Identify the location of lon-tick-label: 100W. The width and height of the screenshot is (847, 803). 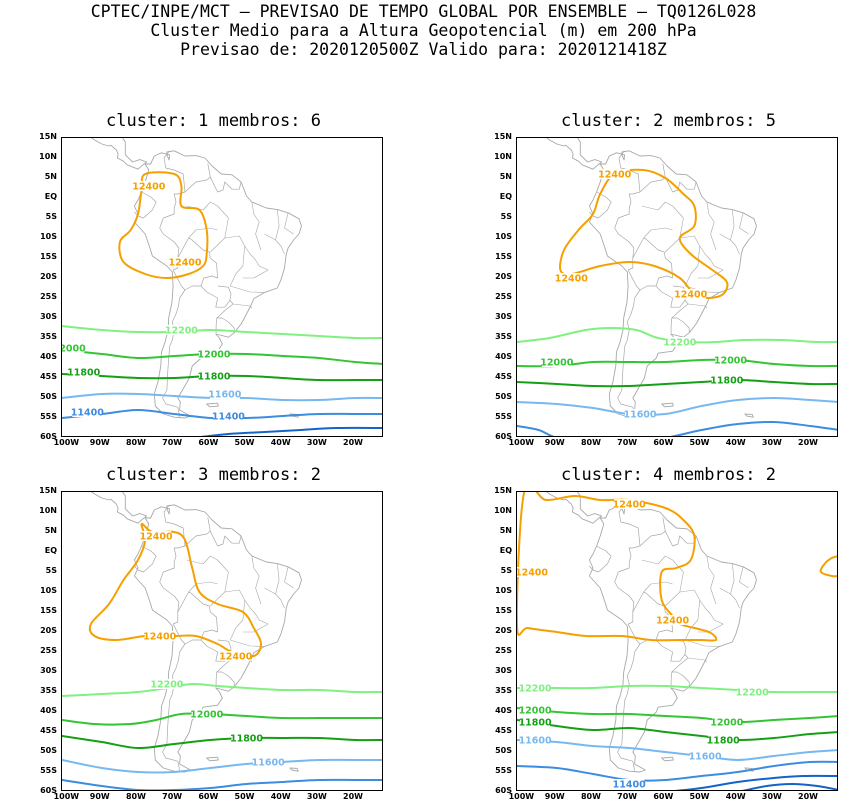
(521, 796).